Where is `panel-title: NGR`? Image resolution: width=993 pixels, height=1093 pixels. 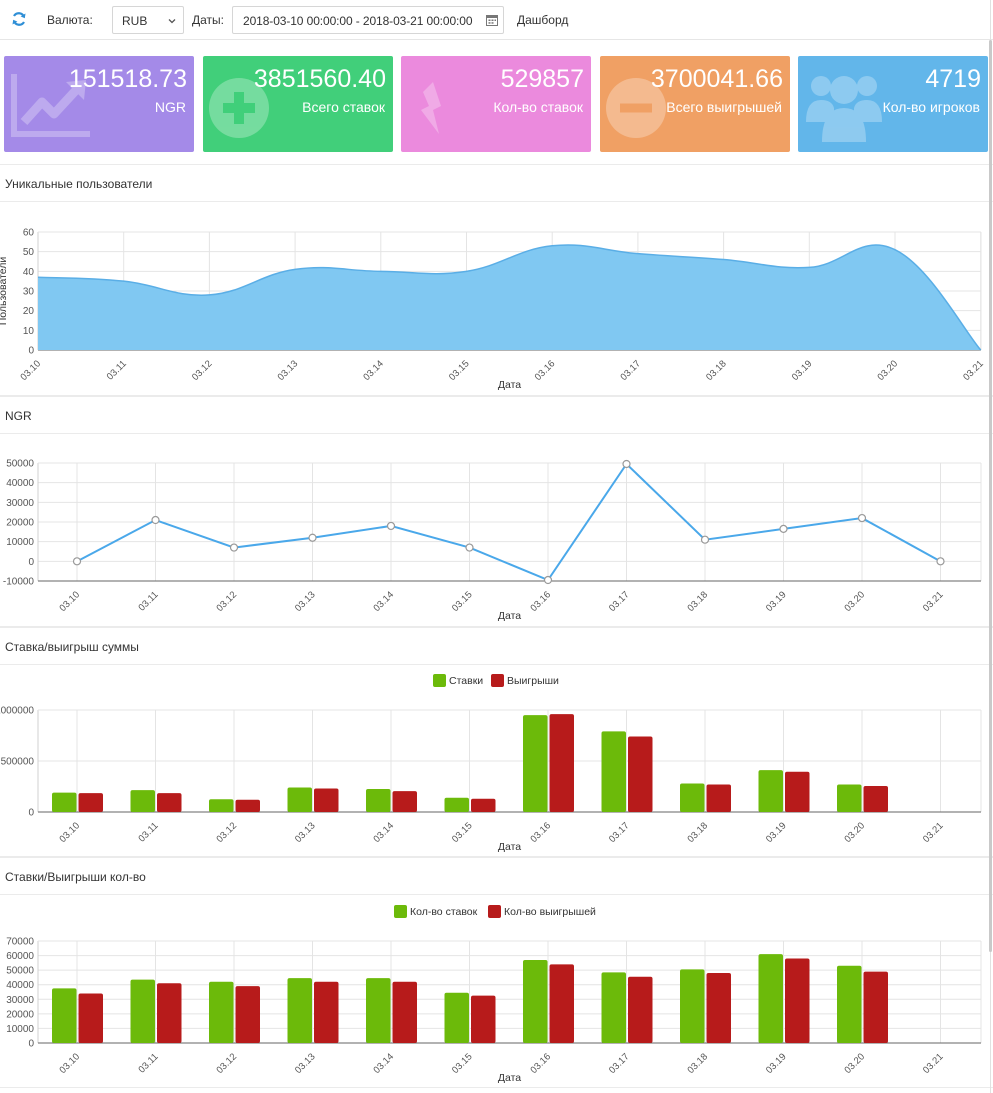 panel-title: NGR is located at coordinates (18, 416).